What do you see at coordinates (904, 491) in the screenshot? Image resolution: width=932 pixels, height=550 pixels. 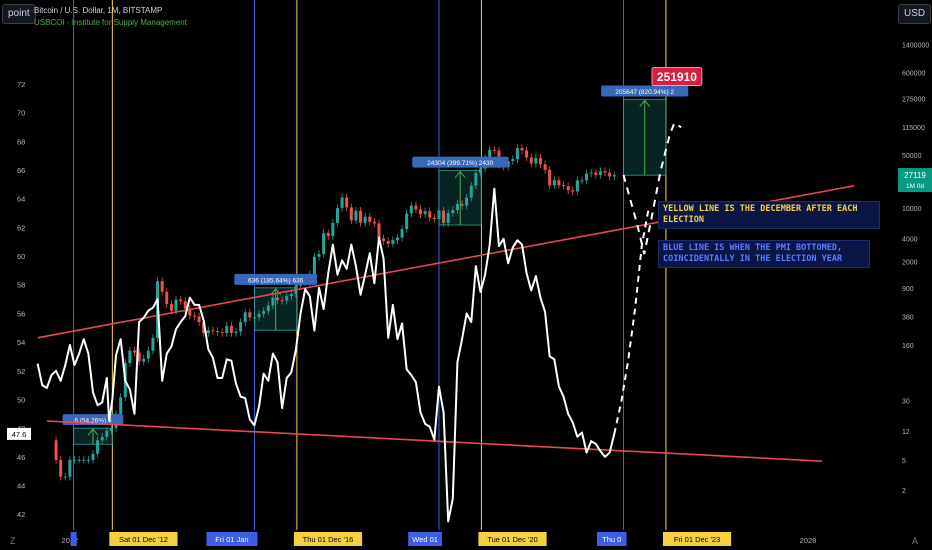 I see `right-axis-tick: 2` at bounding box center [904, 491].